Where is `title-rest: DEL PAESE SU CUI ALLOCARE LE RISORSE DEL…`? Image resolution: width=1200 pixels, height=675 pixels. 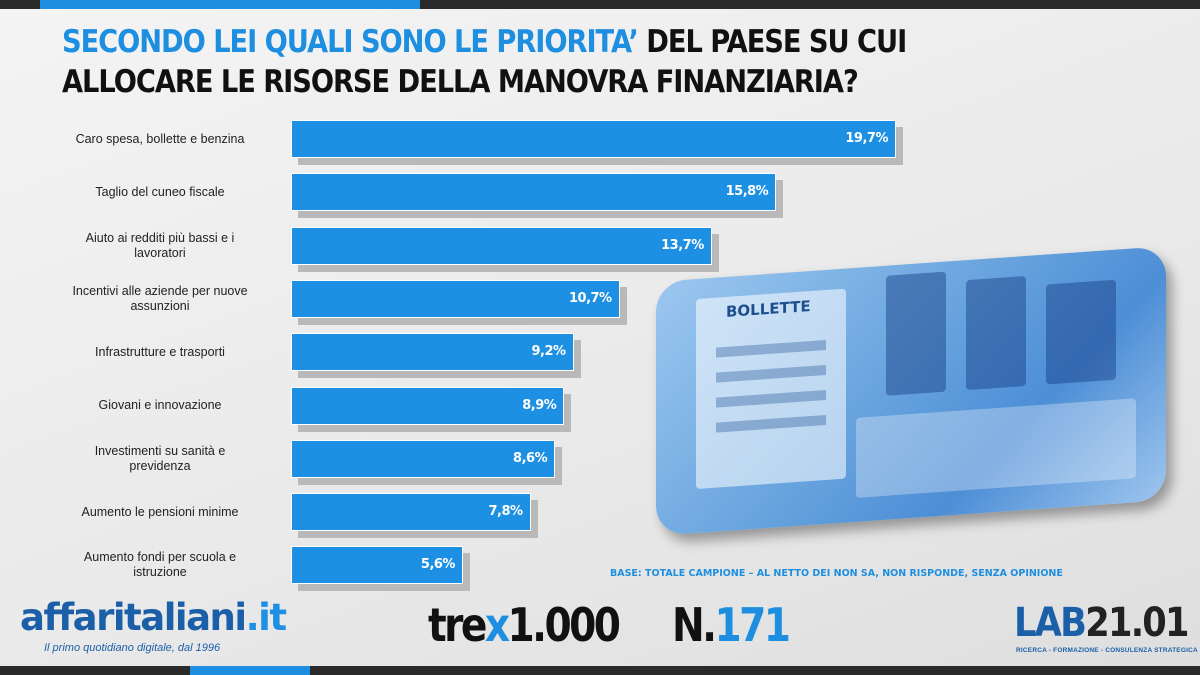 title-rest: DEL PAESE SU CUI ALLOCARE LE RISORSE DEL… is located at coordinates (484, 62).